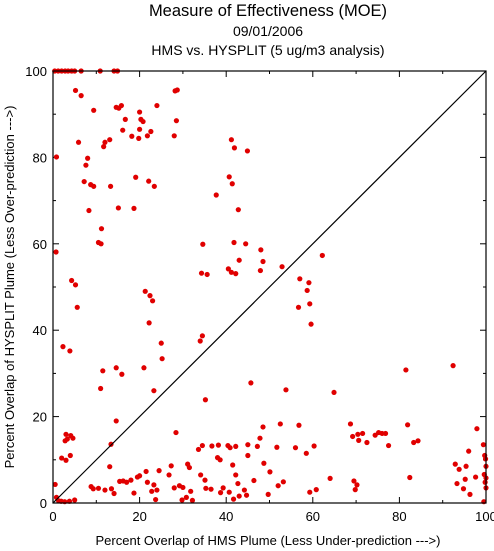 This screenshot has height=551, width=494. What do you see at coordinates (267, 50) in the screenshot?
I see `chart-subtitle-analysis: HMS vs. HYSPLIT (5 ug/m3 analysis)` at bounding box center [267, 50].